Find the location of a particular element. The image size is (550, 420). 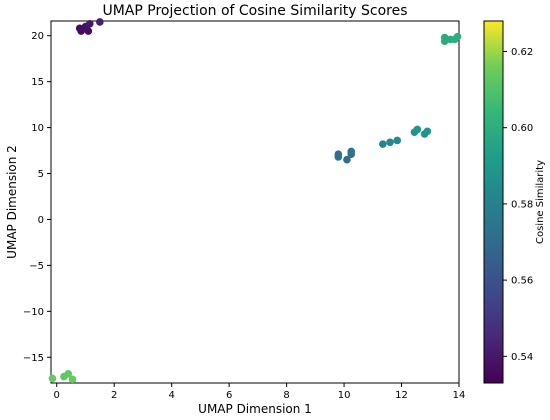

x-tick-label: 0 is located at coordinates (57, 395).